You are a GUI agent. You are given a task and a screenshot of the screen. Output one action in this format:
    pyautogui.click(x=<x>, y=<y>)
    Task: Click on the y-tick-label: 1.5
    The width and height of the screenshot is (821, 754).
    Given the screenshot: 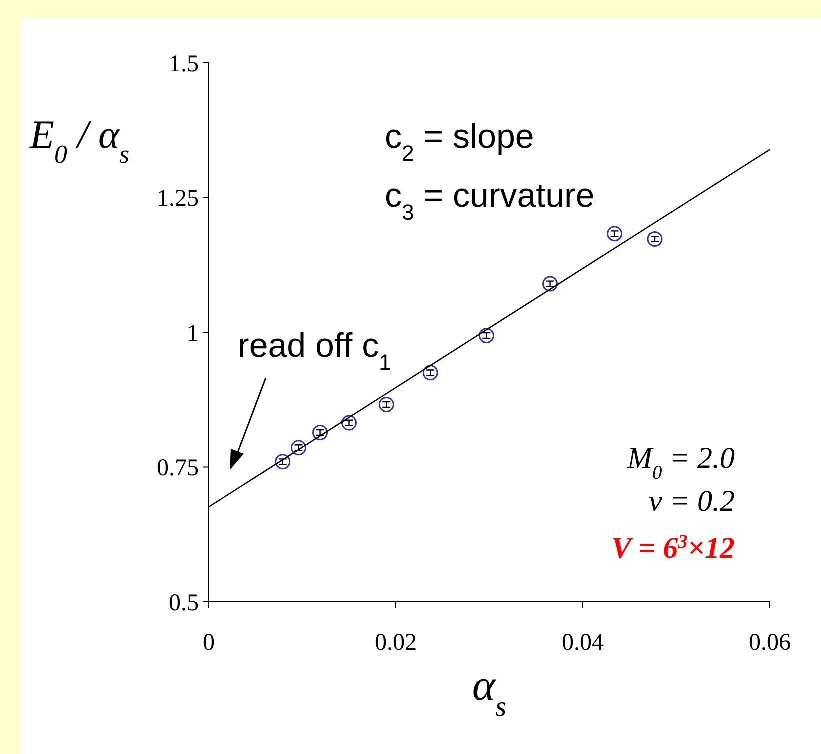 What is the action you would take?
    pyautogui.click(x=184, y=64)
    